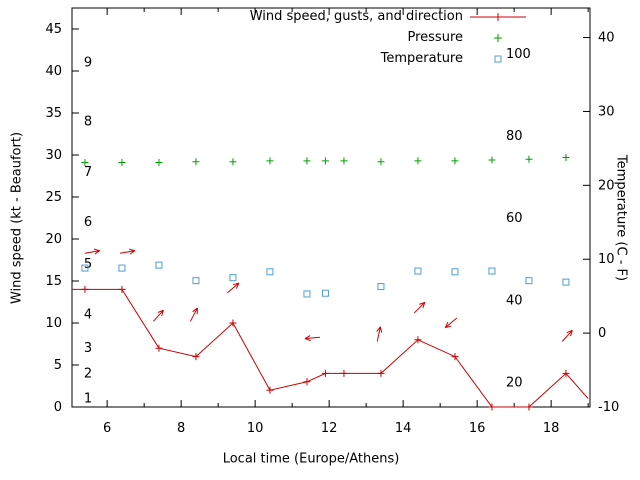  I want to click on beaufort-label: 1, so click(88, 399).